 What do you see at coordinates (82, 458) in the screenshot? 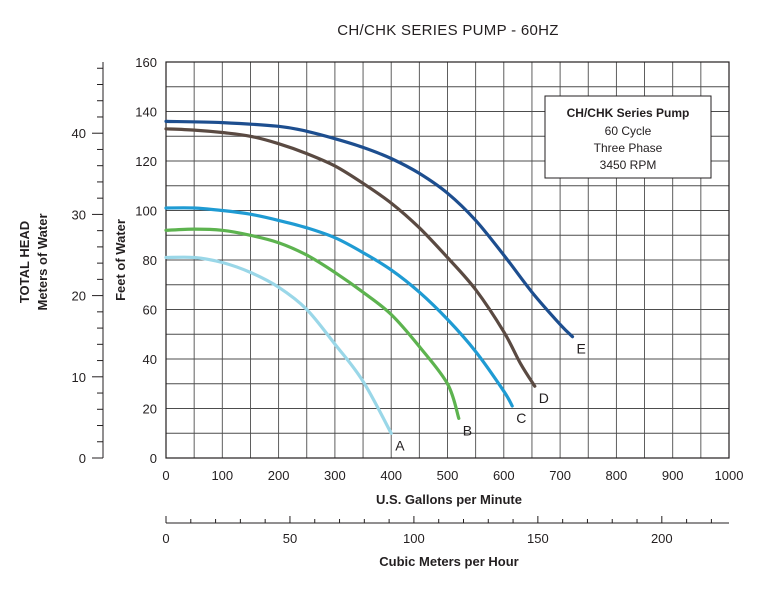
I see `y2-tick-label: 0` at bounding box center [82, 458].